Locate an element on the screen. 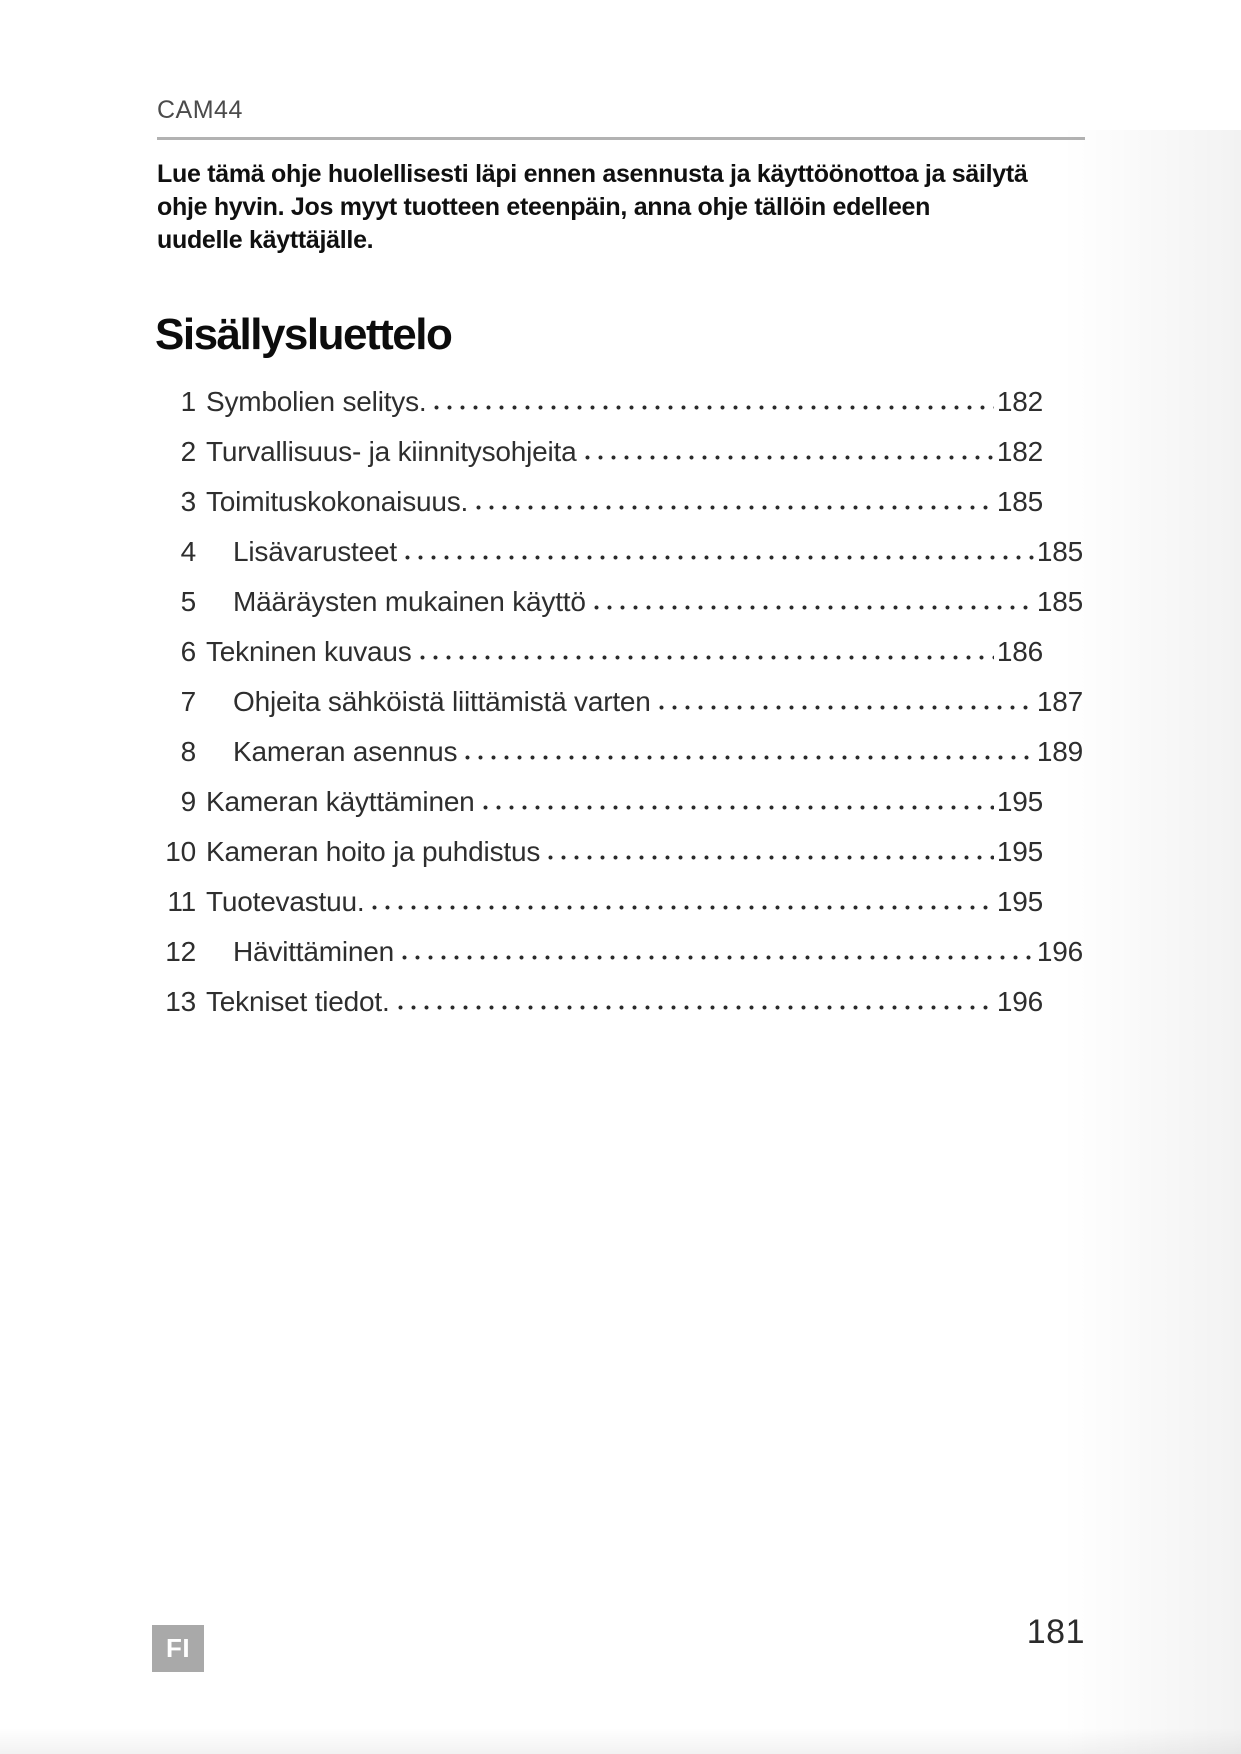  footer-page-number: 181 is located at coordinates (1055, 1632).